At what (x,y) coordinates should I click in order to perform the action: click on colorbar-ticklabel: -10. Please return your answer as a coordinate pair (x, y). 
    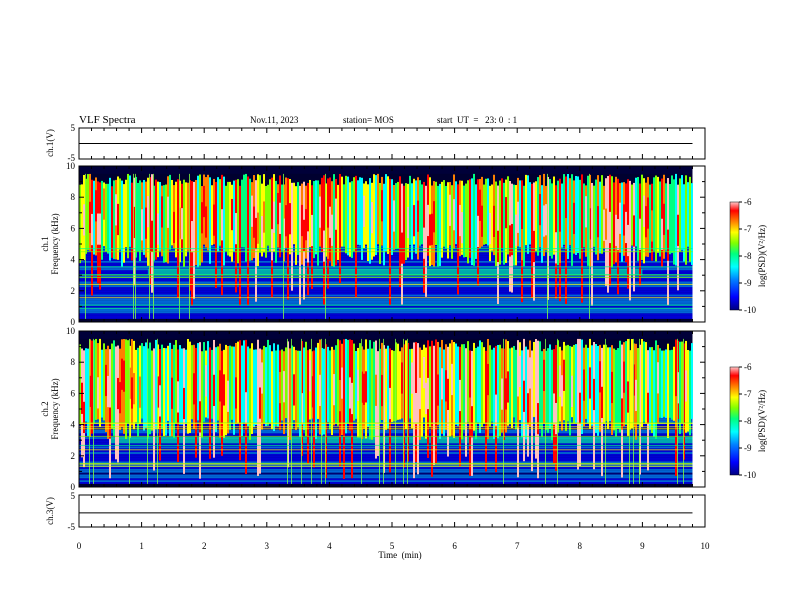
    Looking at the image, I should click on (750, 310).